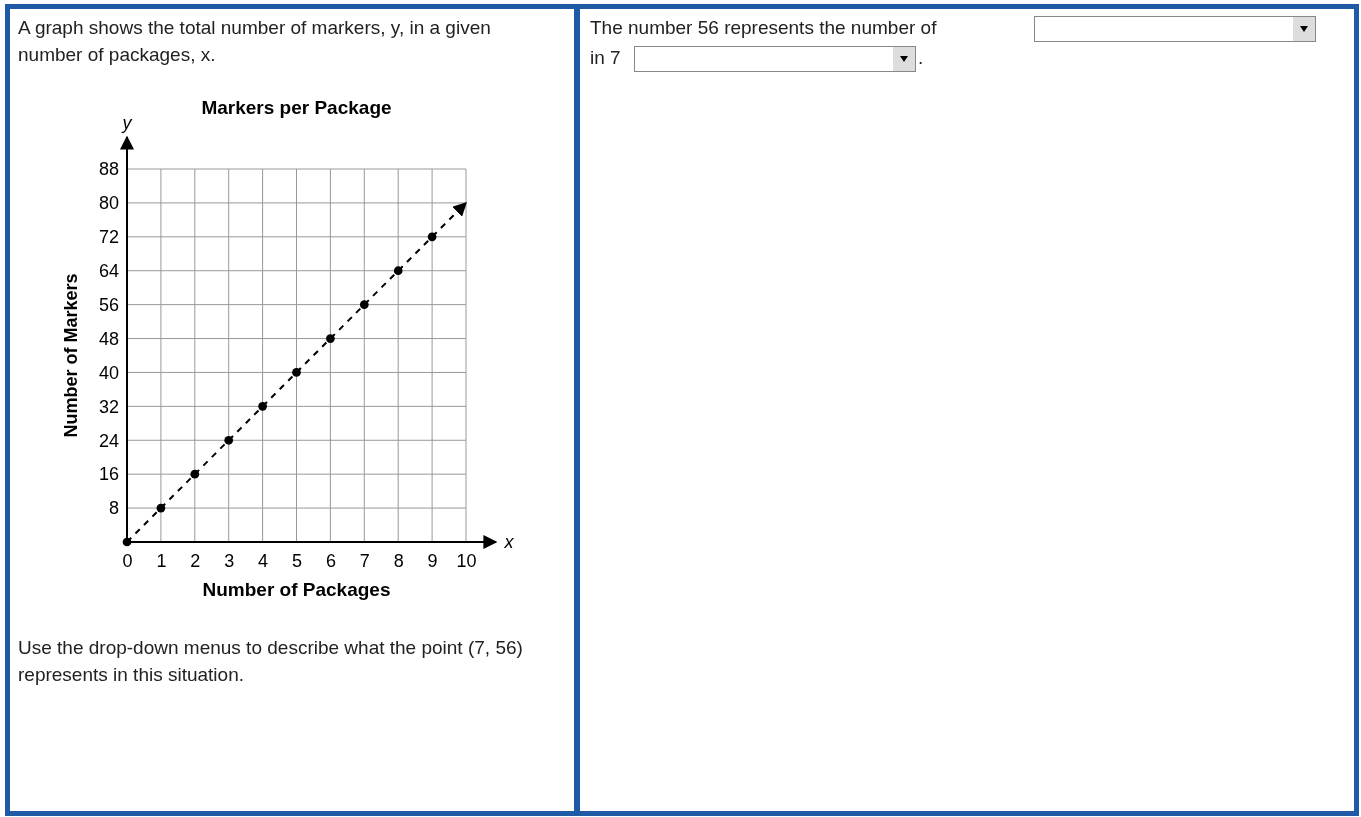 This screenshot has width=1361, height=817. Describe the element at coordinates (296, 589) in the screenshot. I see `x-axis-title: Number of Packages` at that location.